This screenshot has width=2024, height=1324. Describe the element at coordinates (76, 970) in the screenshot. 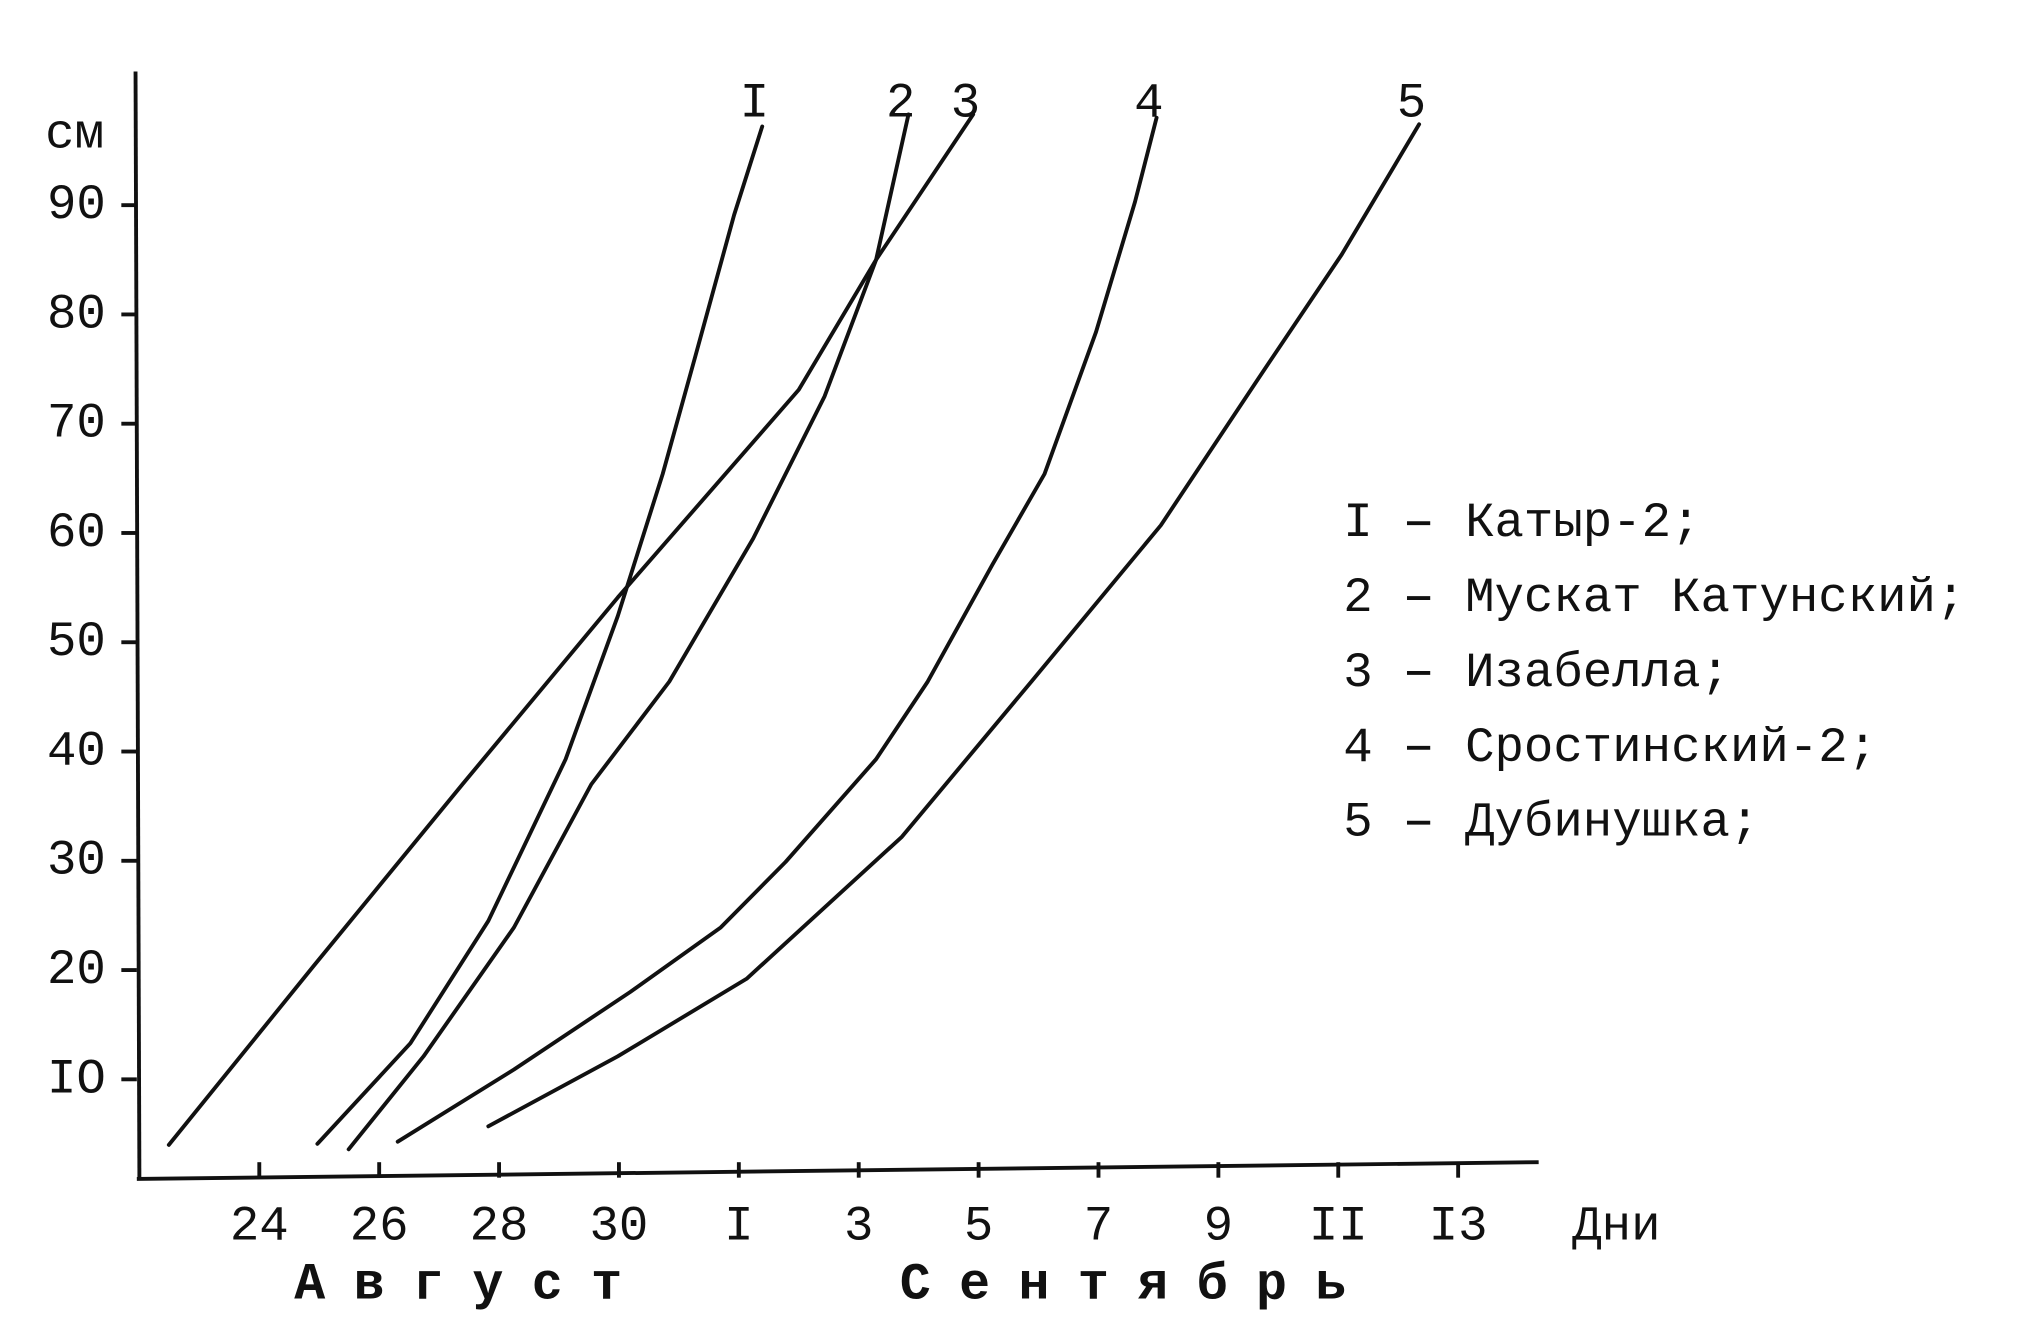

I see `y-tick-label: 20` at that location.